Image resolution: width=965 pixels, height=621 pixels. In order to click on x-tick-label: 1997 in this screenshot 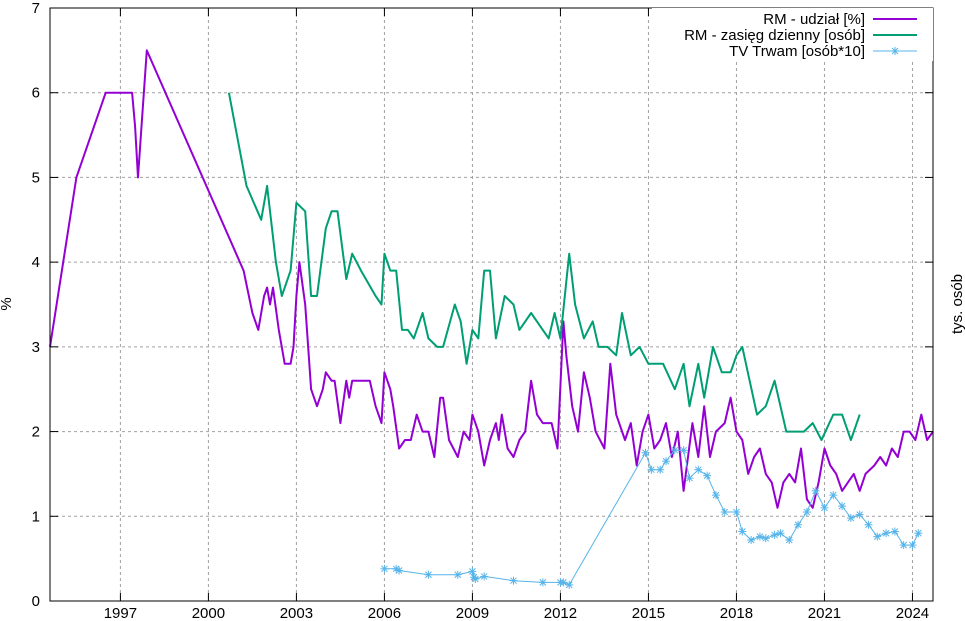, I will do `click(120, 613)`.